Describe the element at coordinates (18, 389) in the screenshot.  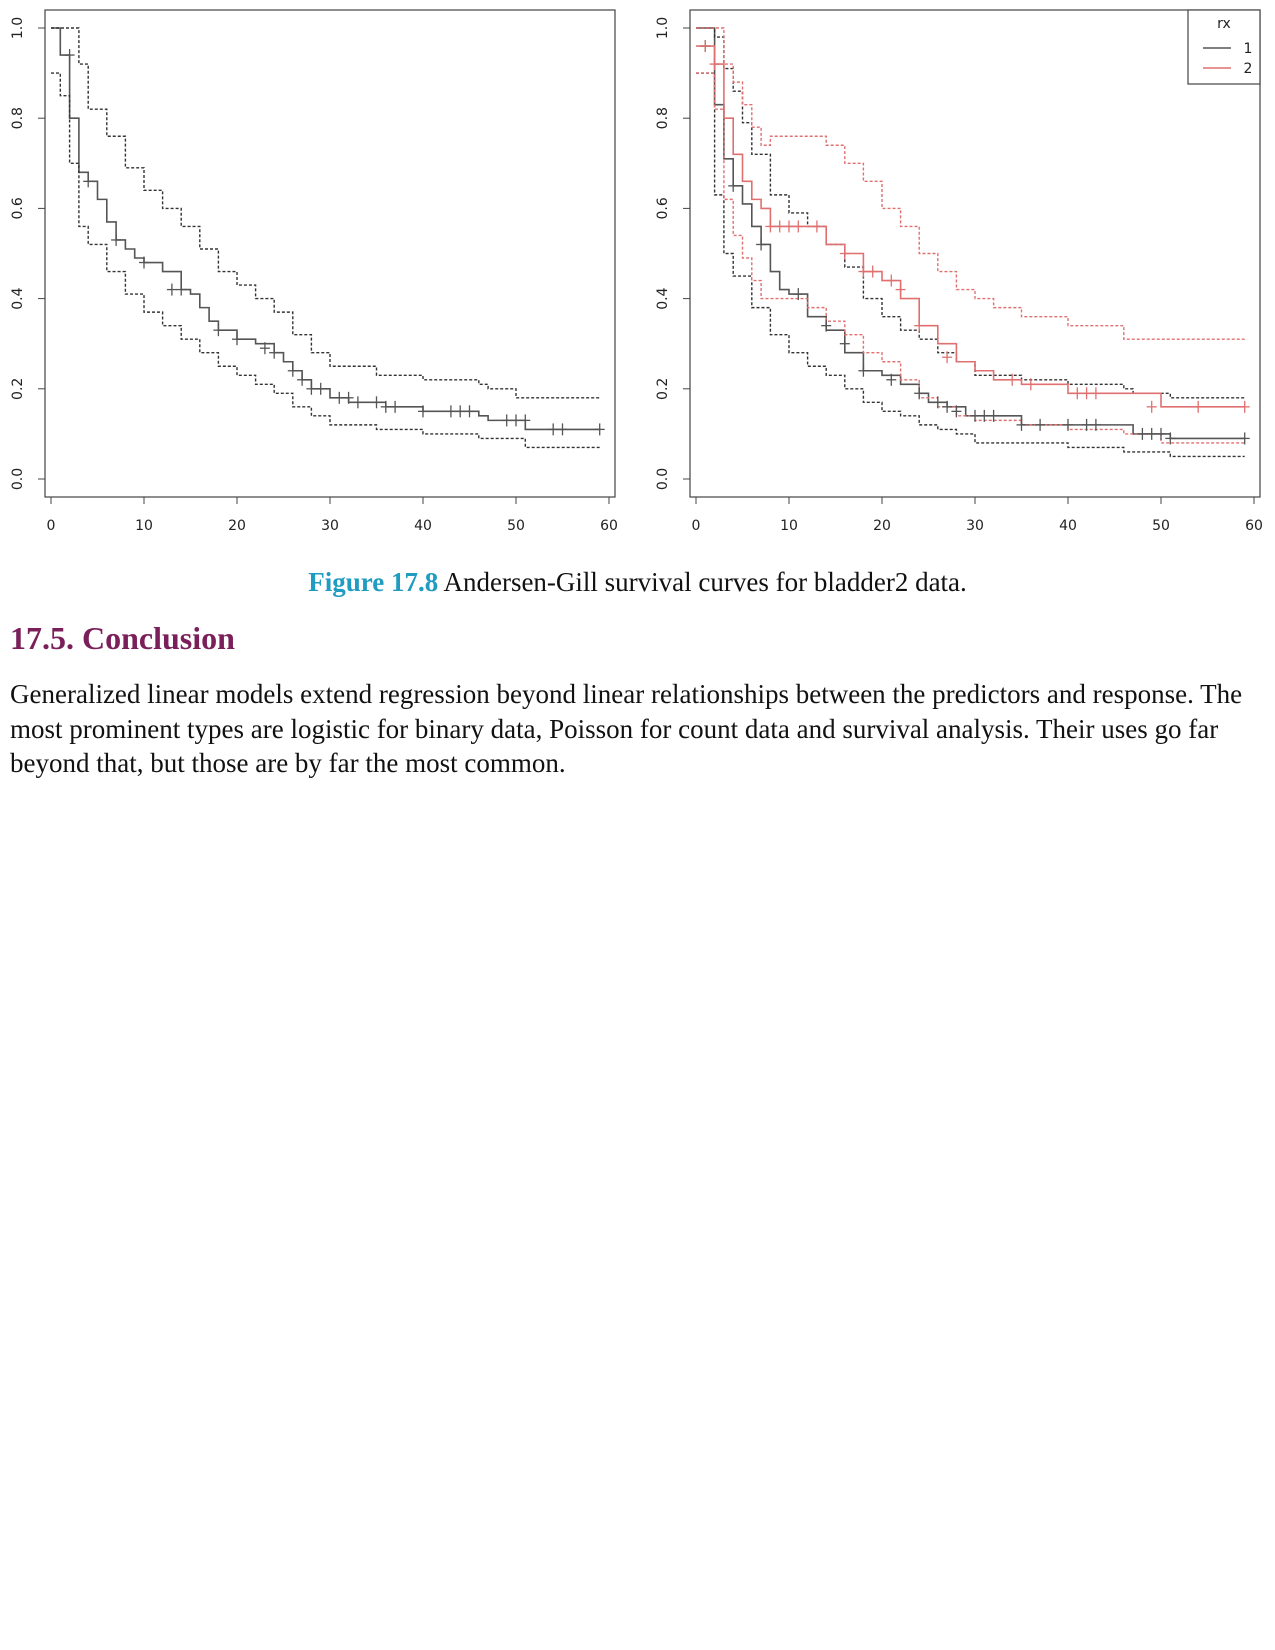
I see `left-y-tick-label: 0.2` at that location.